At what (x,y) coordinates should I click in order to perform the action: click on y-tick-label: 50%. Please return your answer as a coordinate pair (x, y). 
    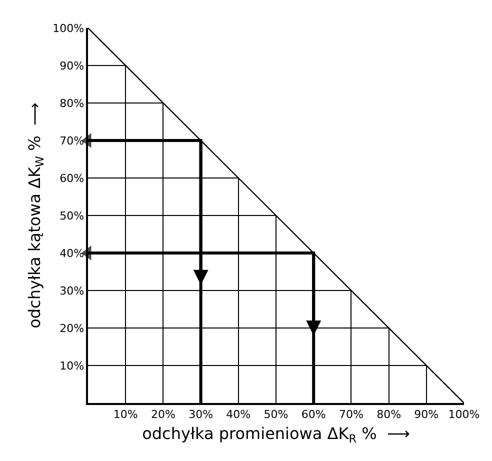
    Looking at the image, I should click on (72, 215).